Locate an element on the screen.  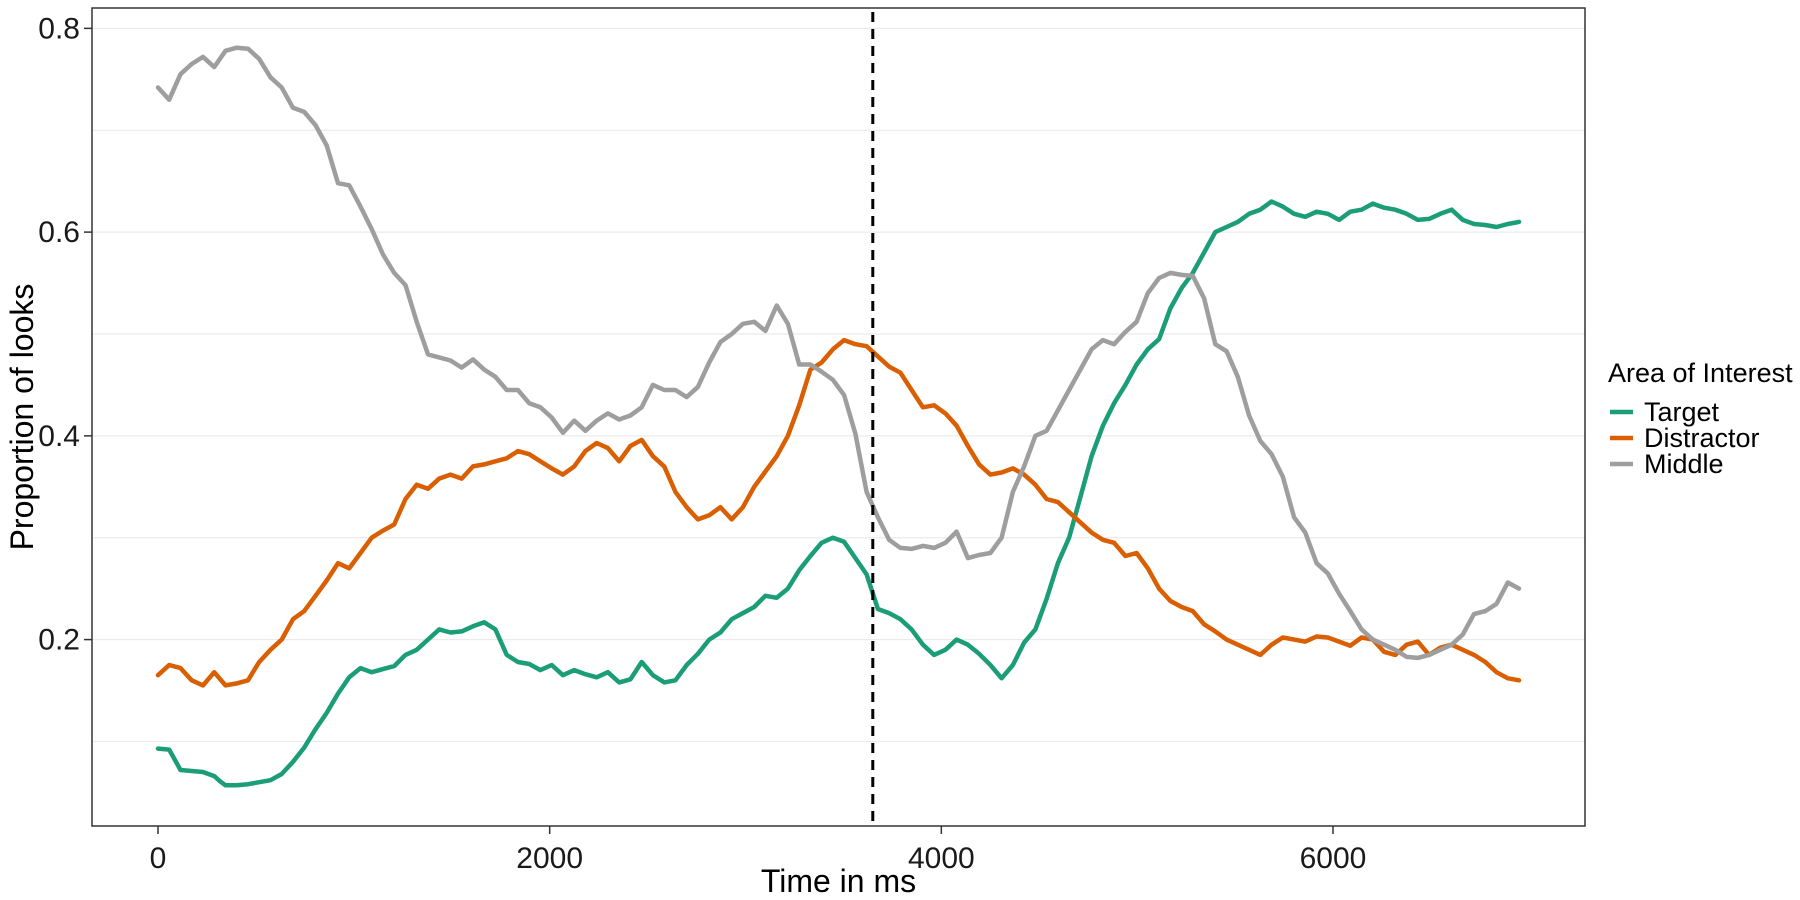
legend-label-target: Target is located at coordinates (1682, 412).